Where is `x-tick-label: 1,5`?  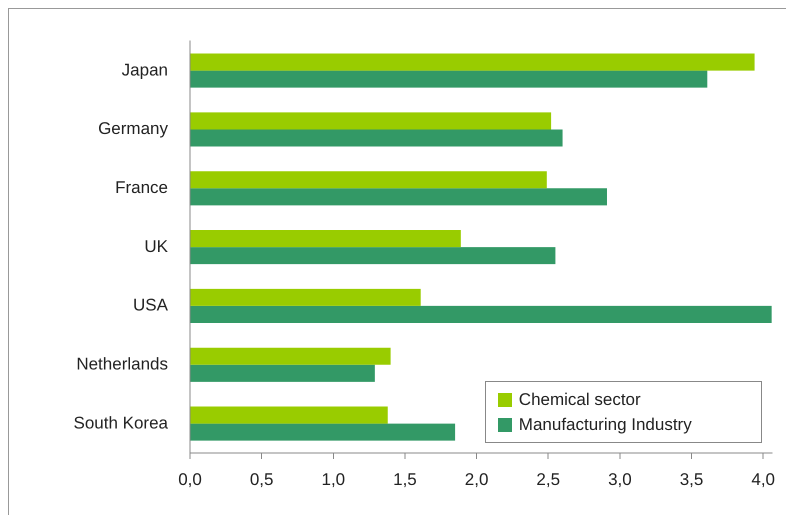 x-tick-label: 1,5 is located at coordinates (405, 479).